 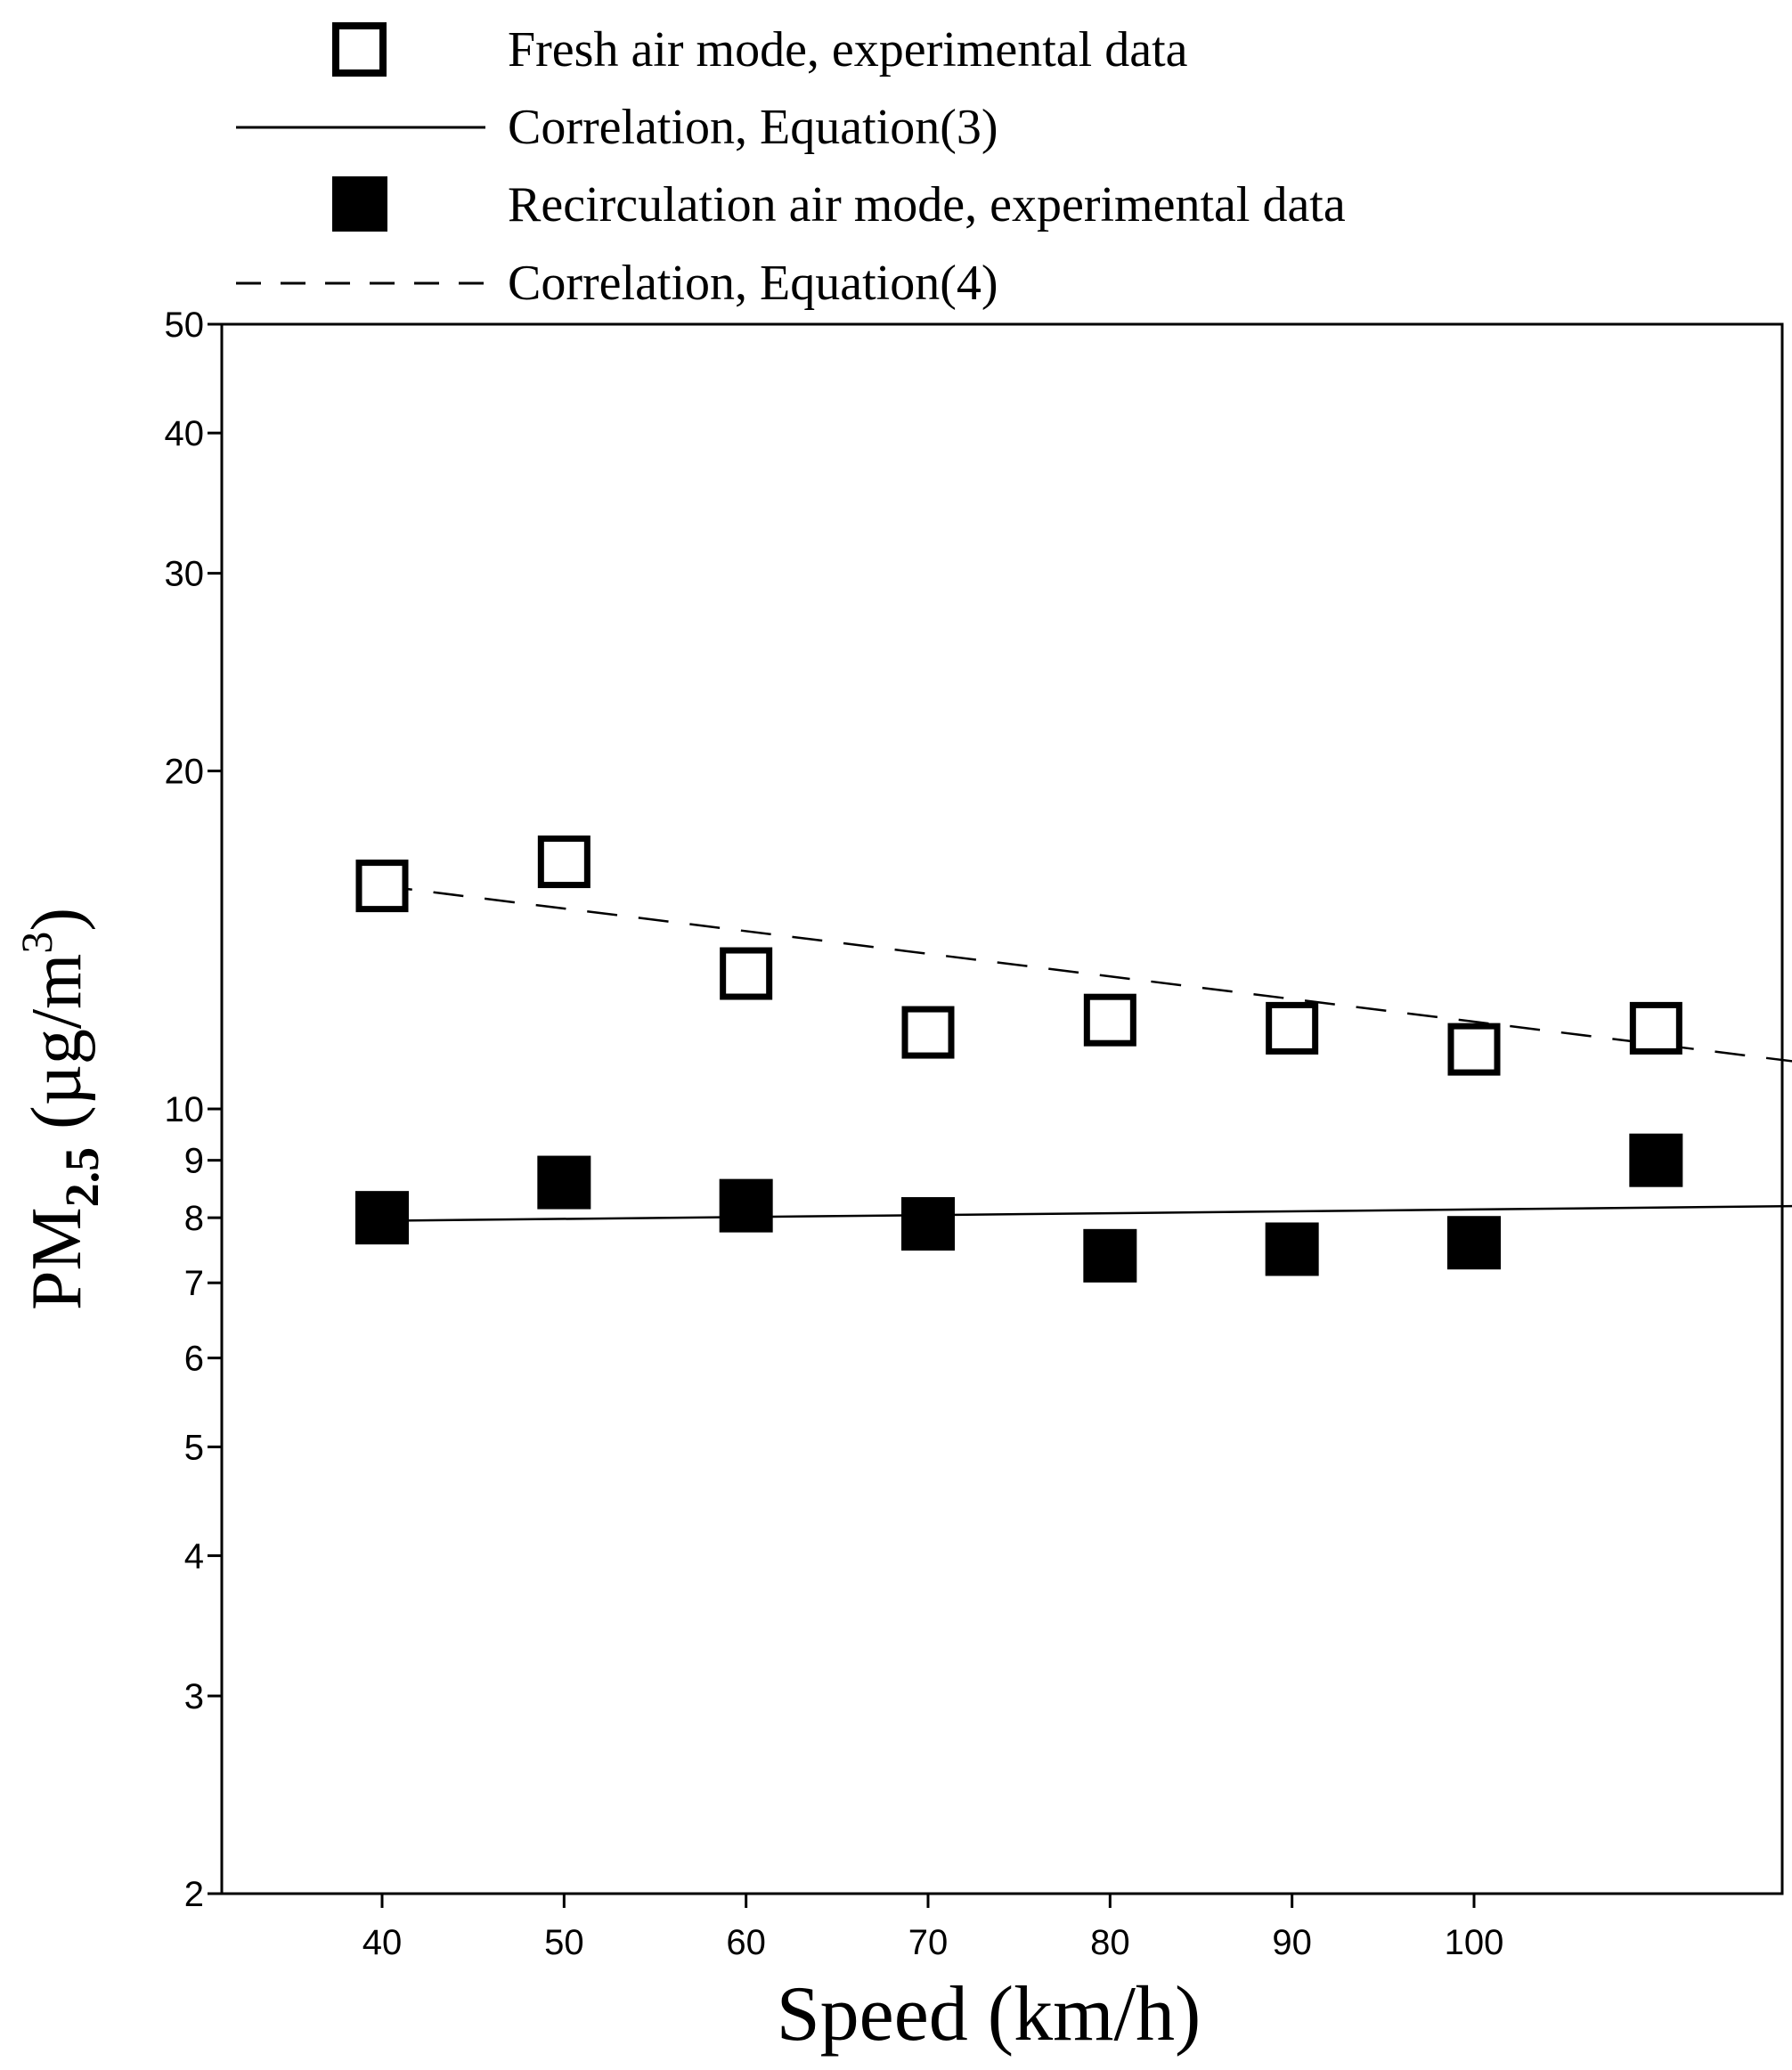 I want to click on y-tick-label: 6, so click(x=194, y=1359).